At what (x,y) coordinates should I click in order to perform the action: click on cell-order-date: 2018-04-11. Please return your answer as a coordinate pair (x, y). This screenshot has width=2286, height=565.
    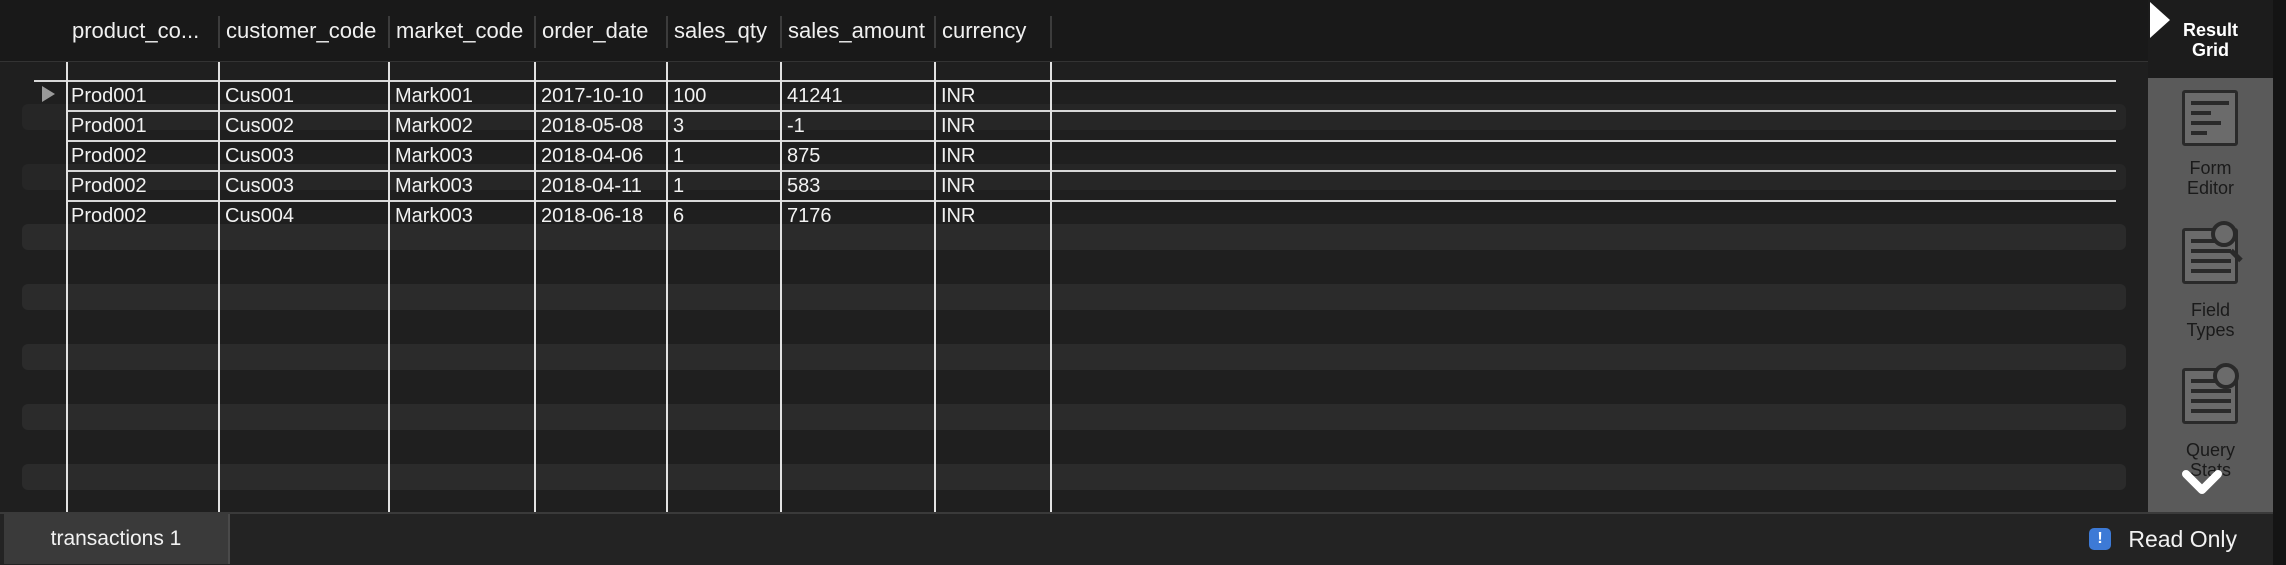
    Looking at the image, I should click on (591, 186).